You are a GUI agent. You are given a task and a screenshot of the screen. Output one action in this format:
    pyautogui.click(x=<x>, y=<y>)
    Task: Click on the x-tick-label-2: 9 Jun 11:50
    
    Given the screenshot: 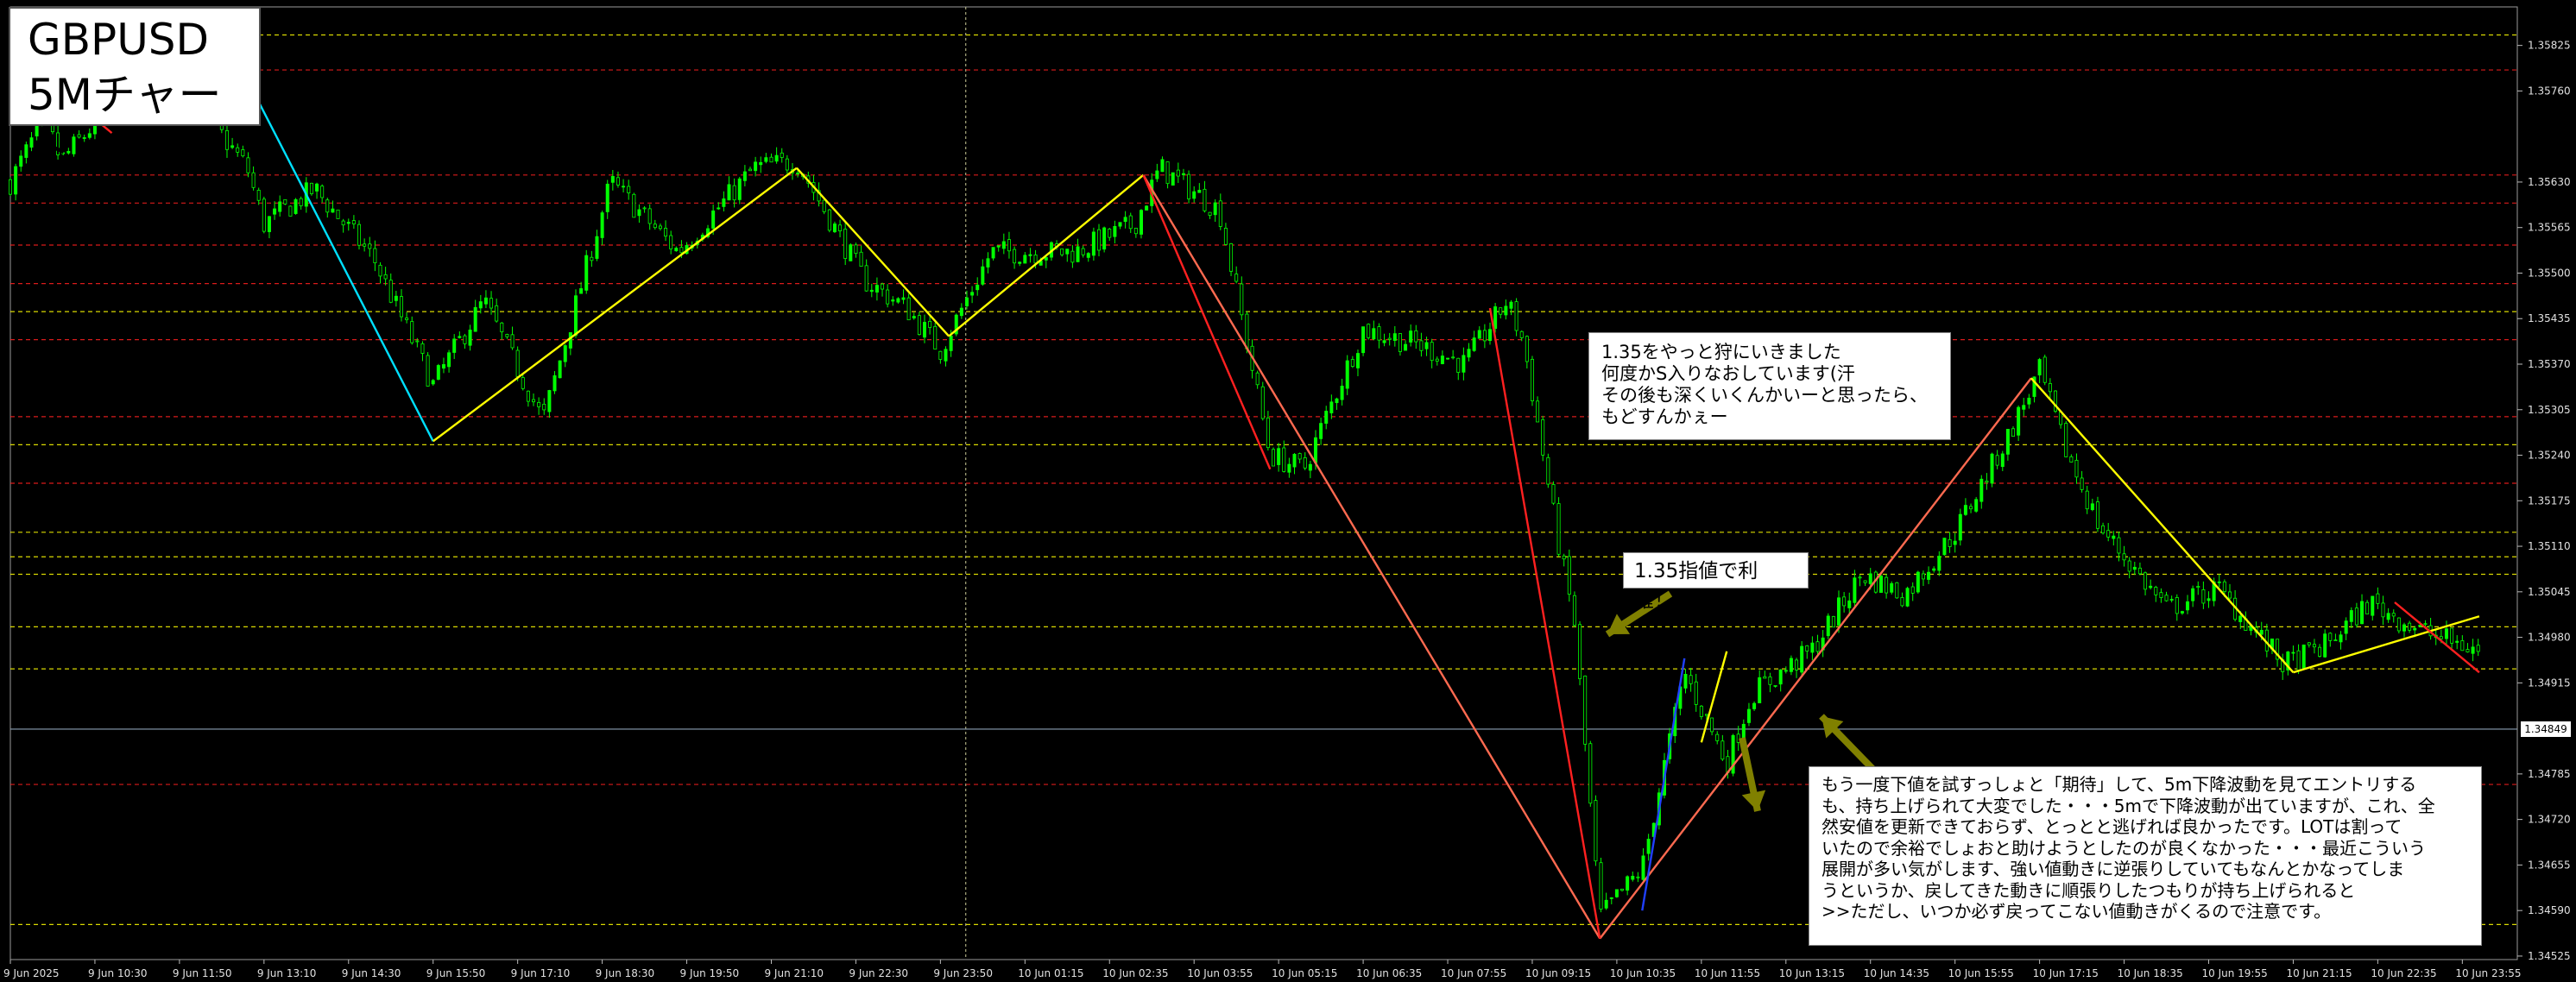 What is the action you would take?
    pyautogui.click(x=202, y=973)
    